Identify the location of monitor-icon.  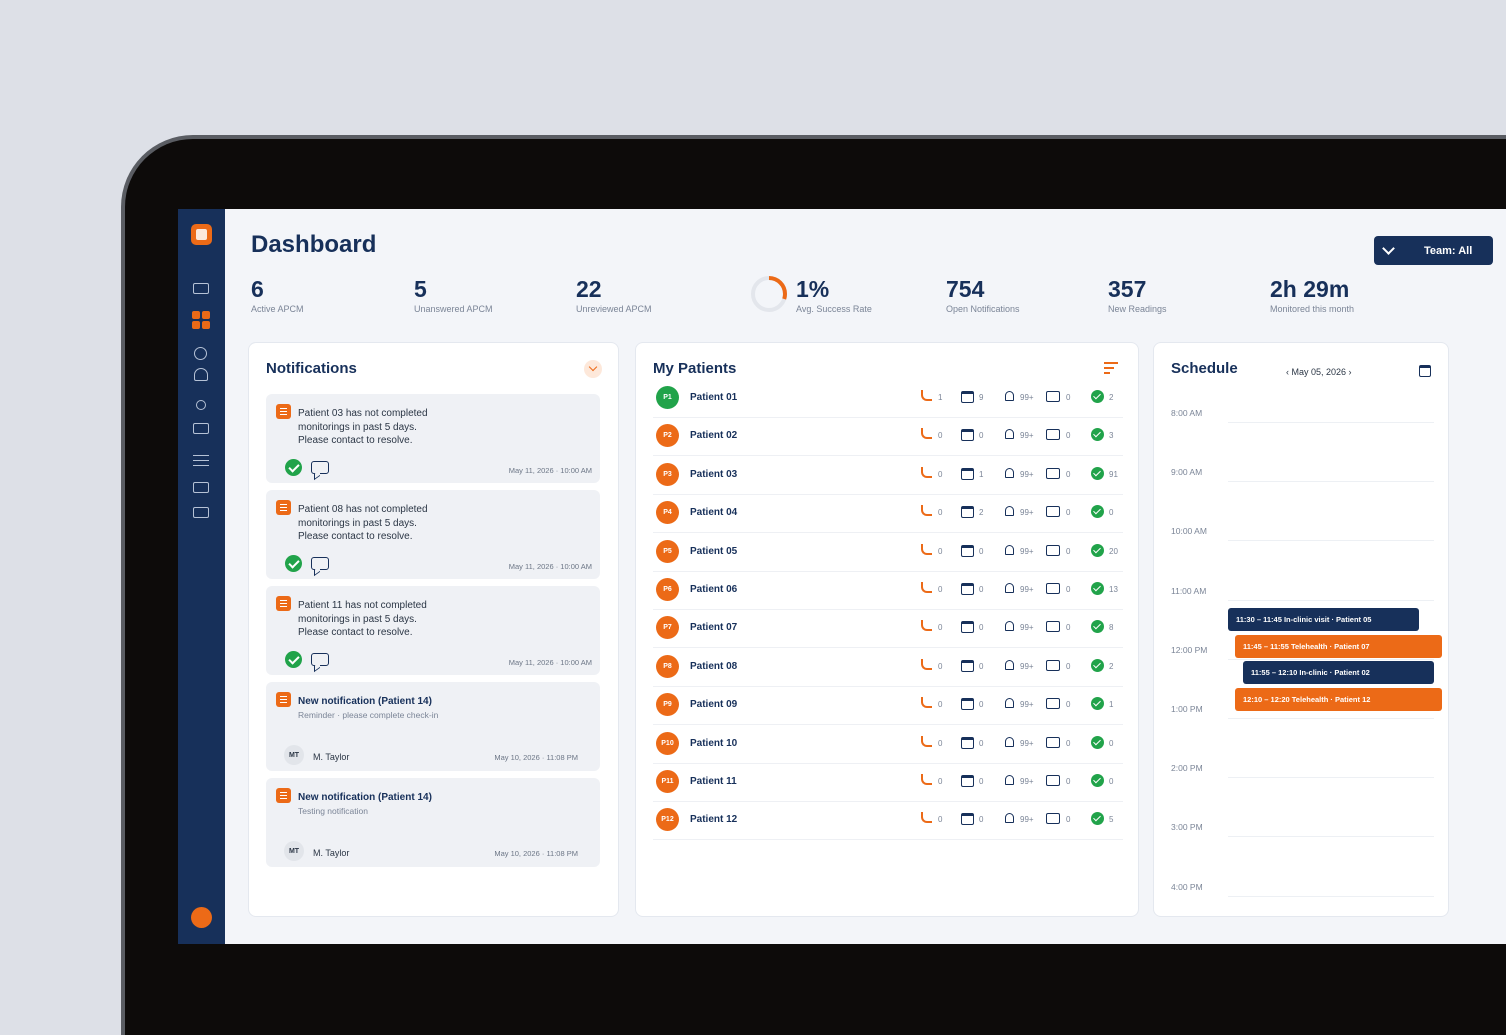
(201, 288).